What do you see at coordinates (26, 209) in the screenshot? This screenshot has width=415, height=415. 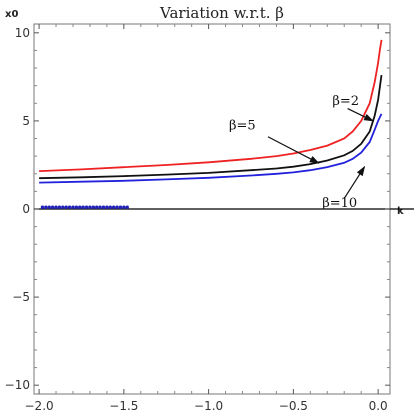 I see `y-tick-label: 0` at bounding box center [26, 209].